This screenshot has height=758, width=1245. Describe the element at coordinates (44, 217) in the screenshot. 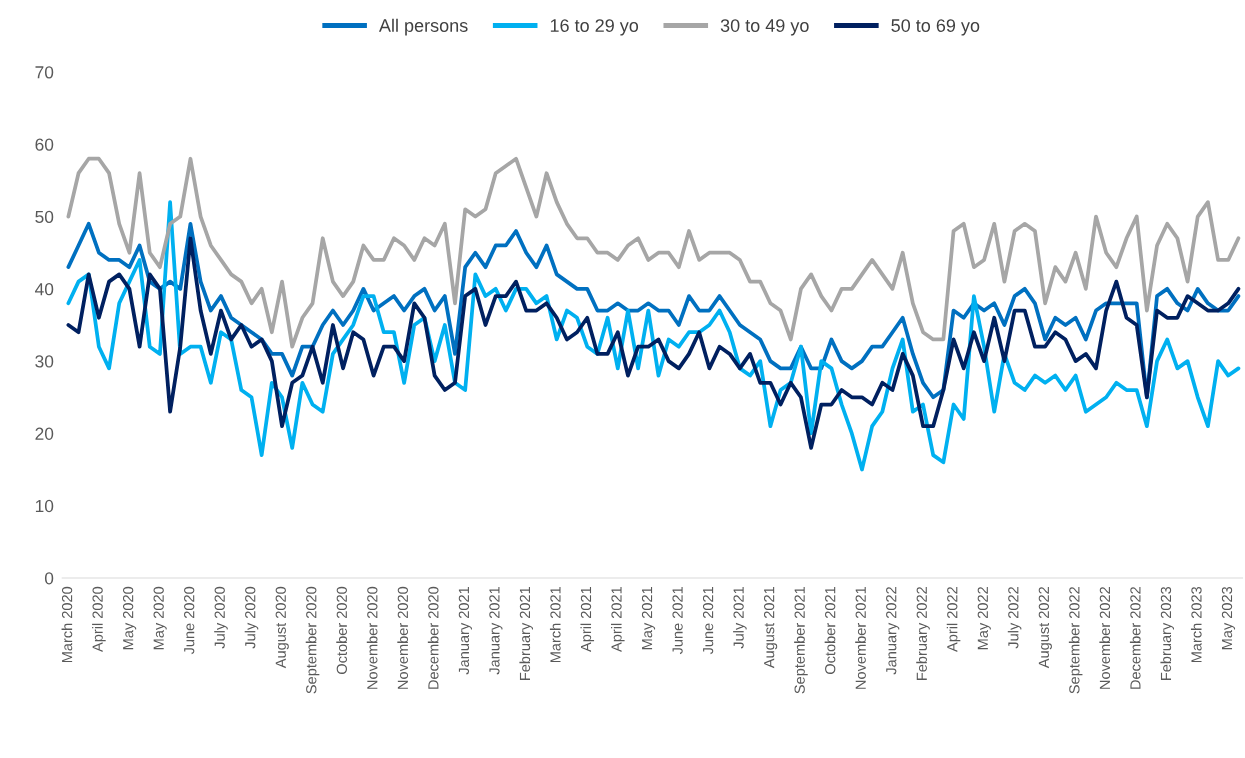

I see `y-tick-label: 50` at that location.